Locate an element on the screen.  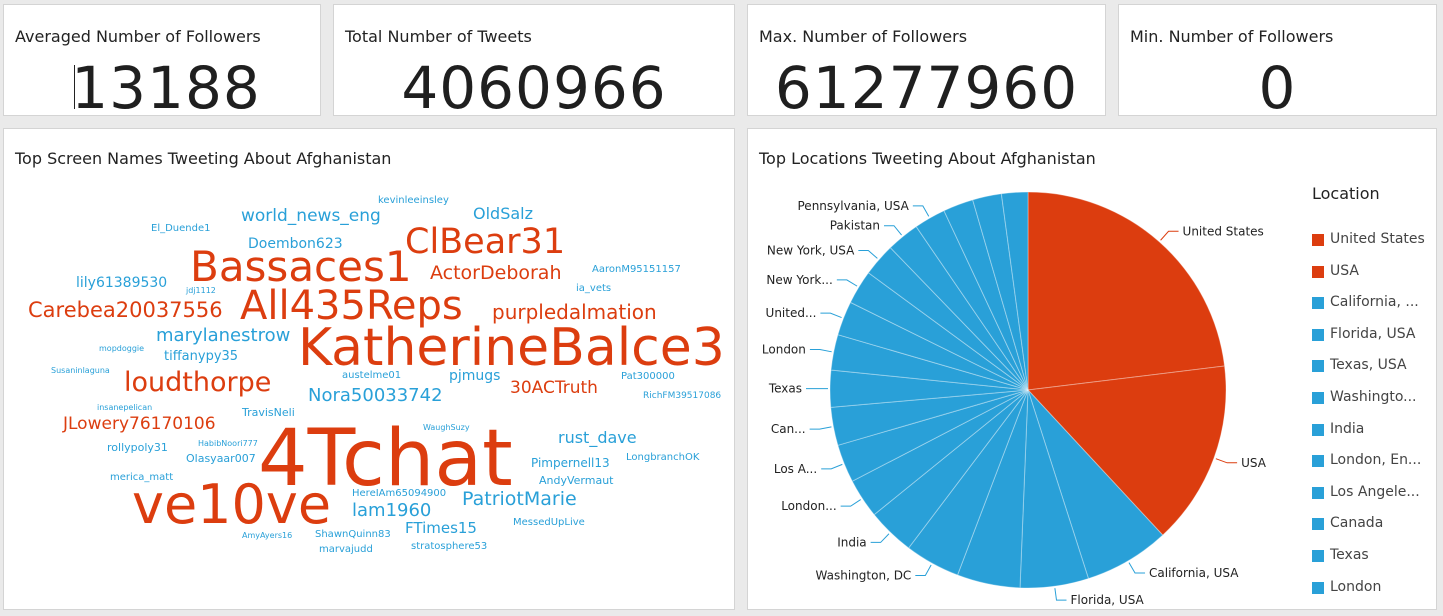
wordcloud-word: Doembon623 is located at coordinates (295, 244).